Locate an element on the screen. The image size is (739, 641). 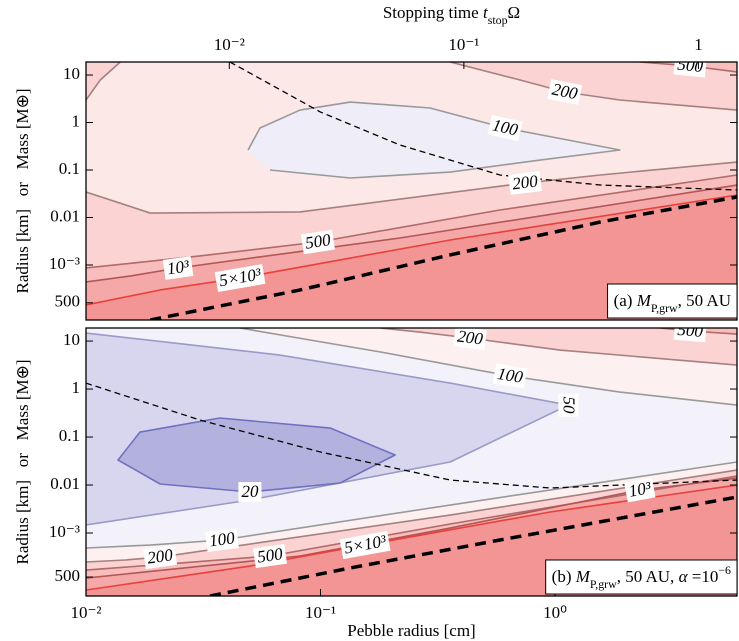
x-tick-label: 10⁻¹ is located at coordinates (320, 612).